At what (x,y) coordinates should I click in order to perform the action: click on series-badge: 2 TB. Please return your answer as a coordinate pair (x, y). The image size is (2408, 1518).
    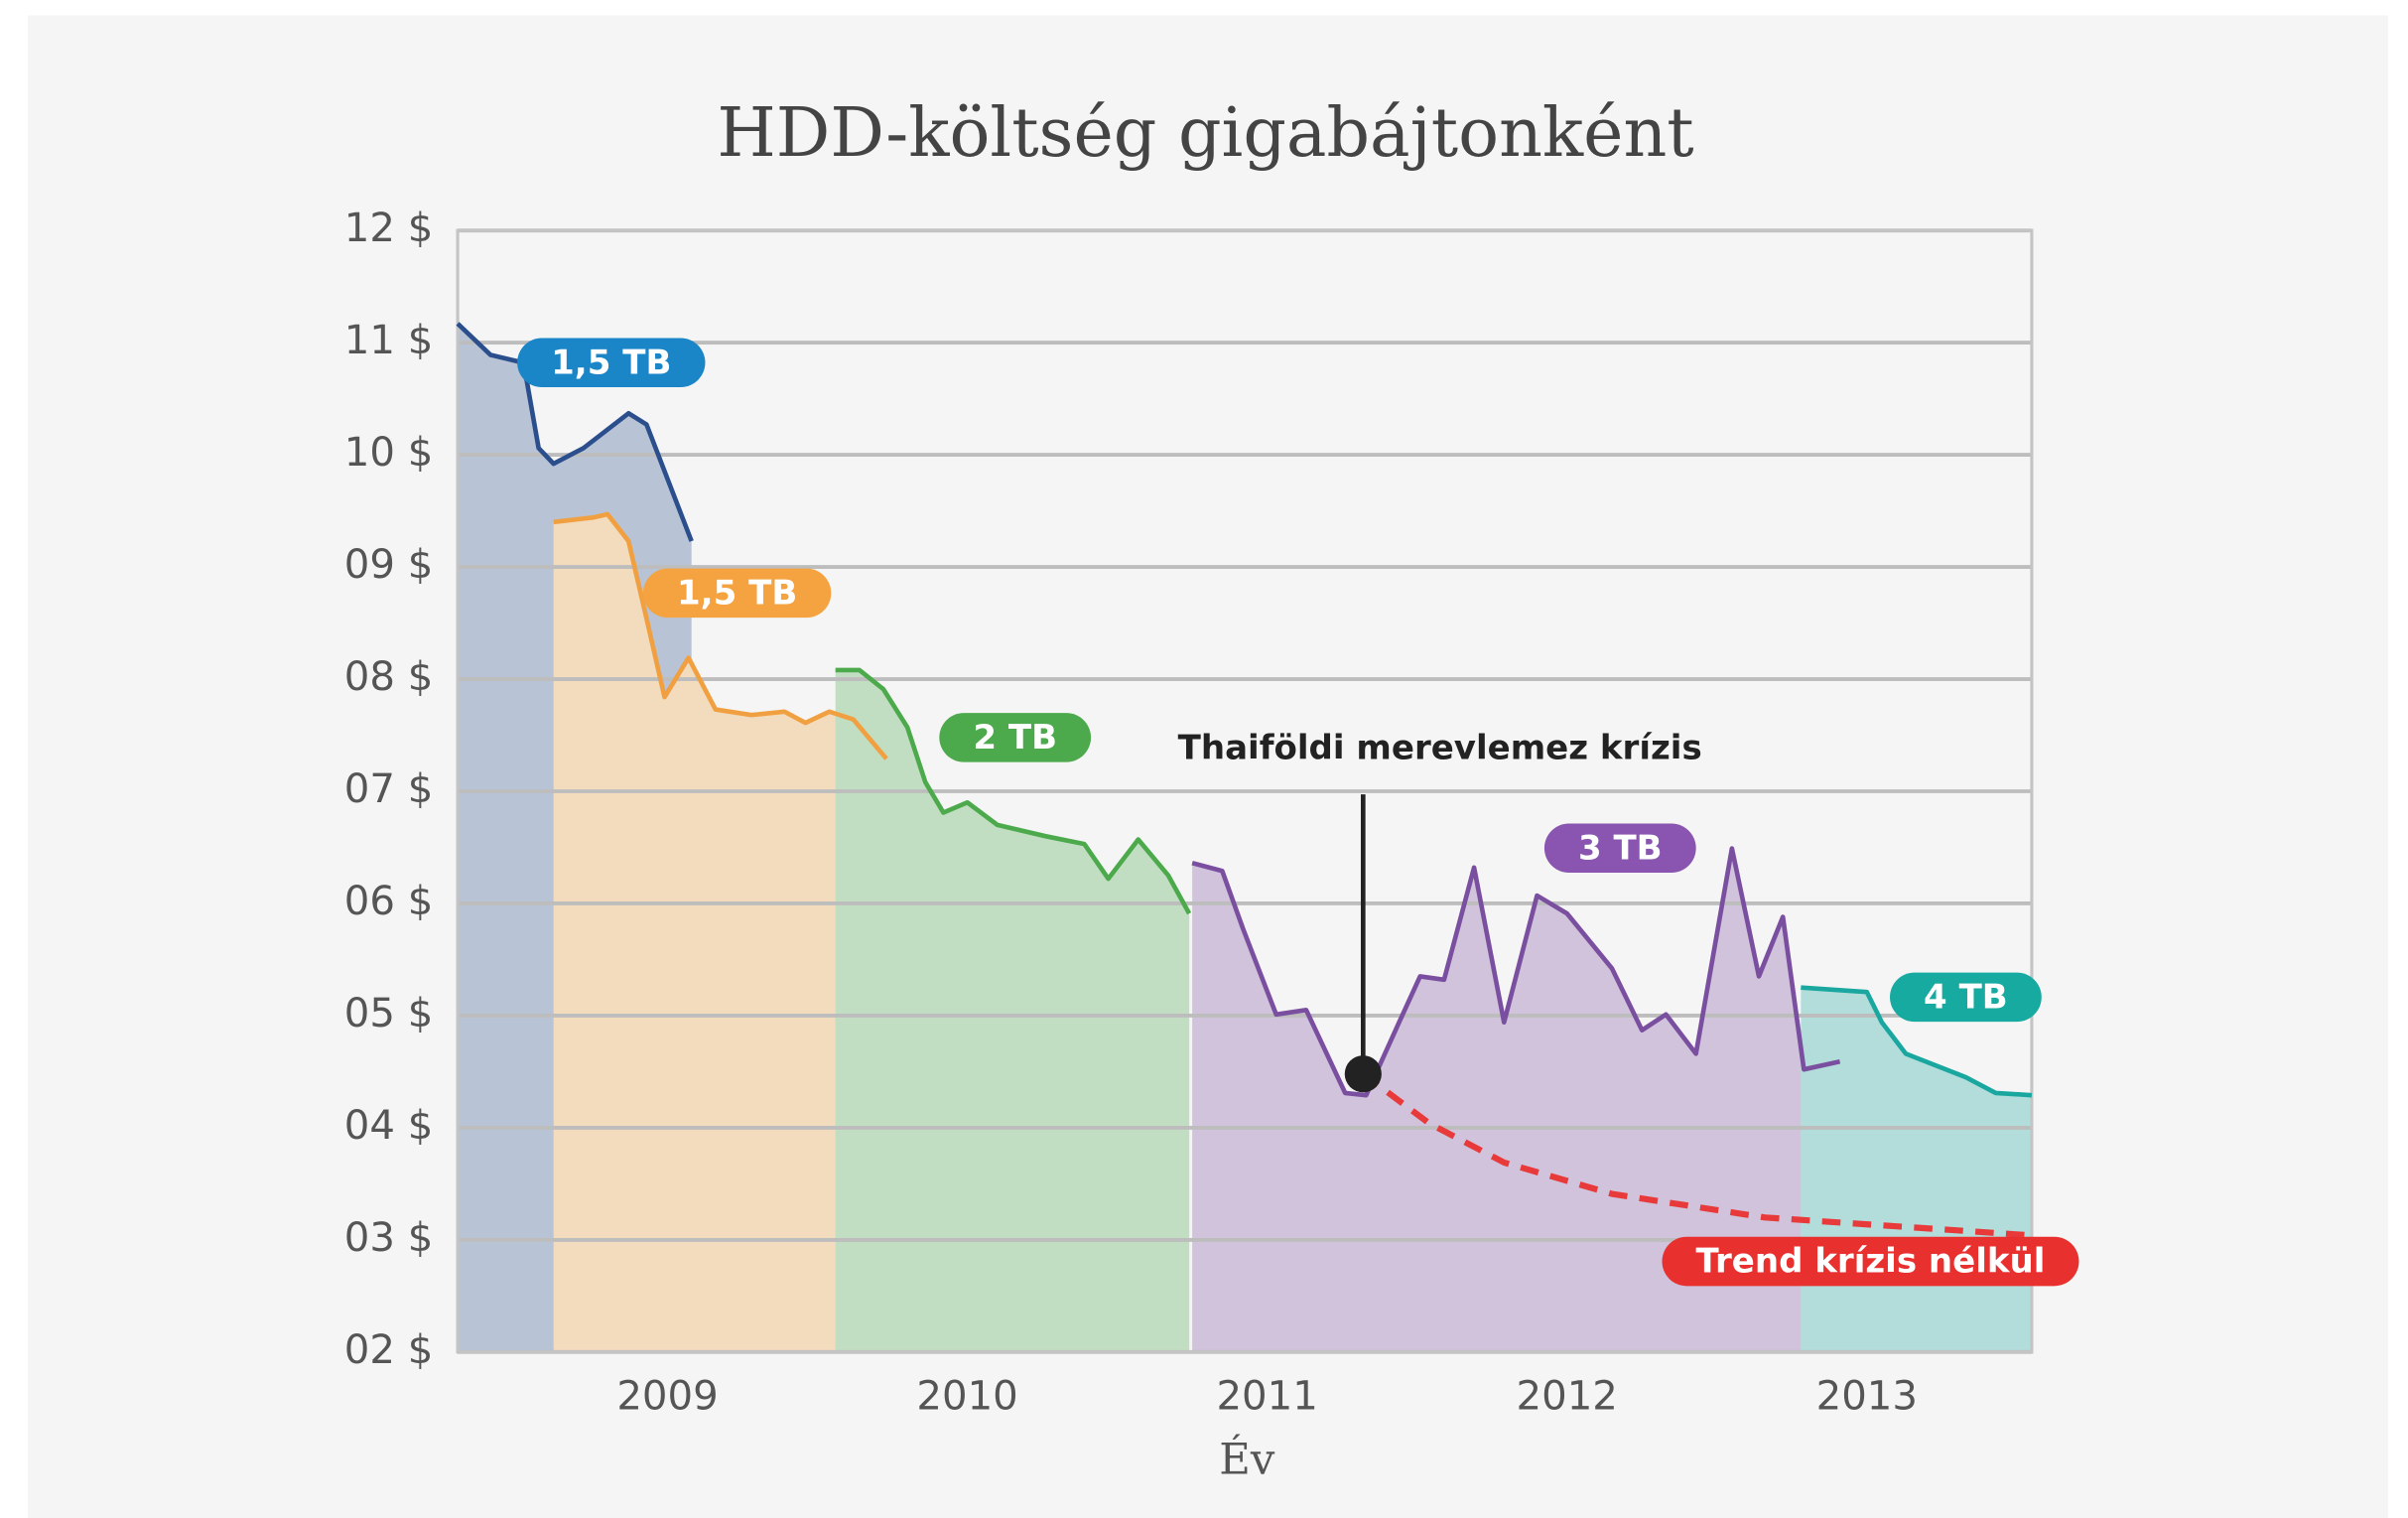
    Looking at the image, I should click on (1015, 737).